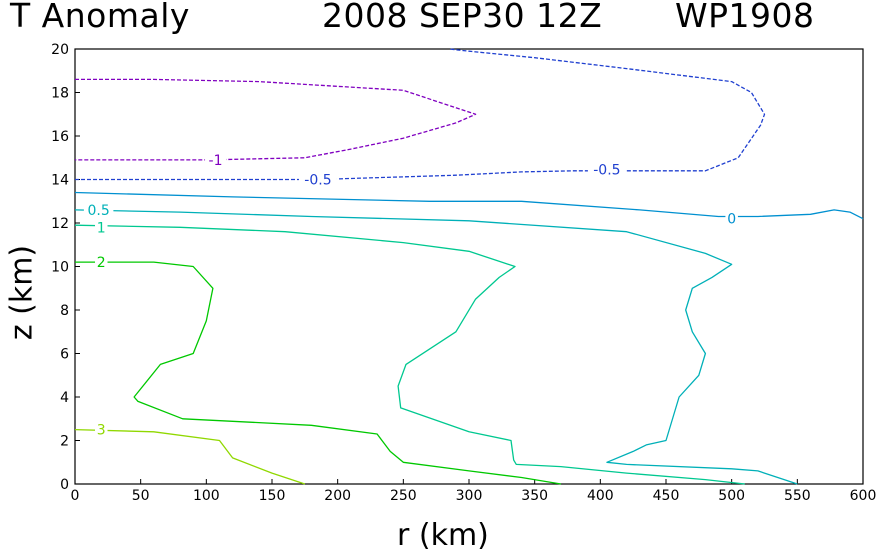 This screenshot has width=879, height=558. I want to click on contour-label: 1, so click(101, 228).